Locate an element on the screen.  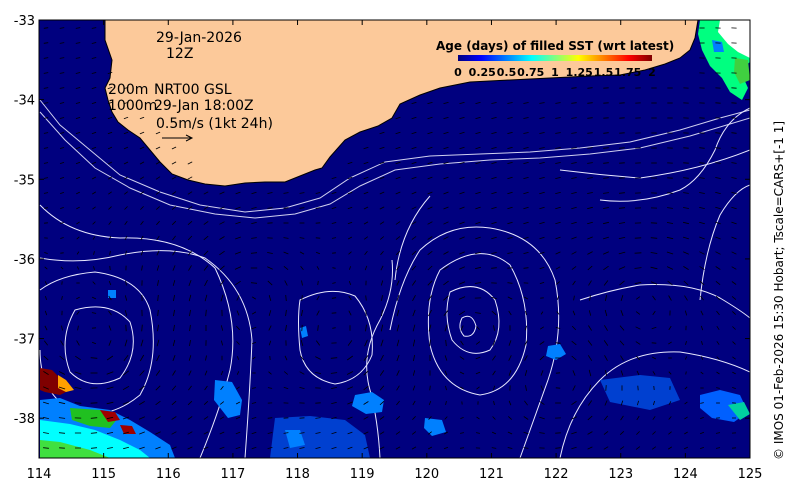
depth-1000-label: 1000m is located at coordinates (132, 106).